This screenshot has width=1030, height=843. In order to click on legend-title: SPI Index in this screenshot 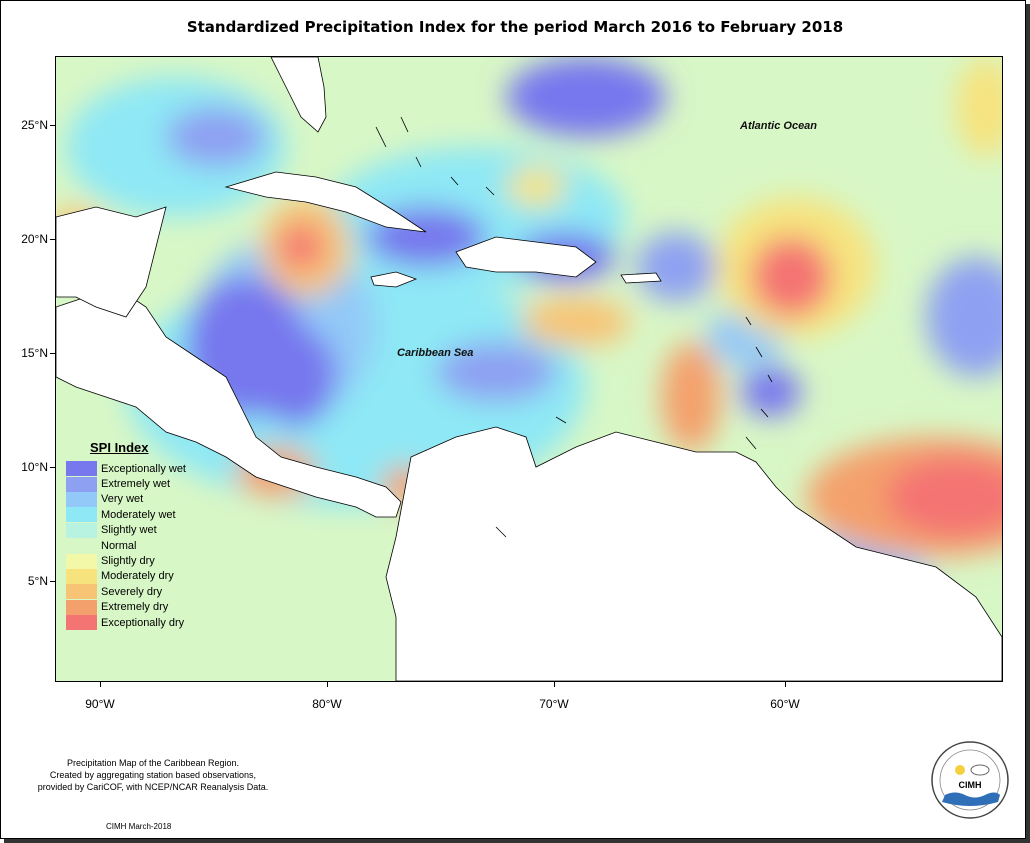, I will do `click(119, 447)`.